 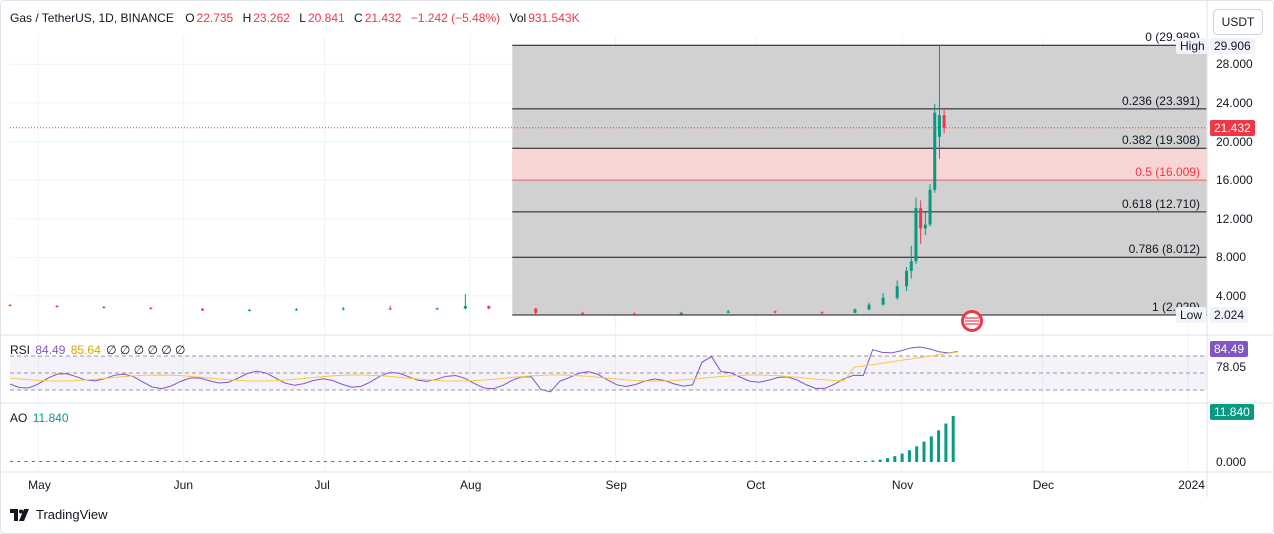 I want to click on fib-level-label: 0.618 (12.710), so click(x=1161, y=204).